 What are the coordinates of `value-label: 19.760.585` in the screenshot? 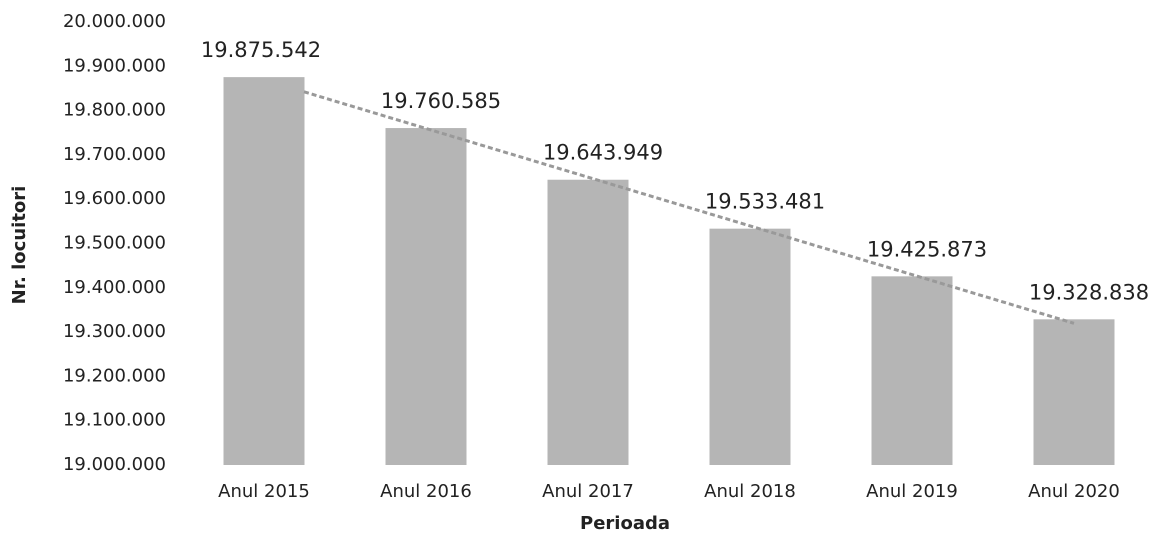 It's located at (441, 101).